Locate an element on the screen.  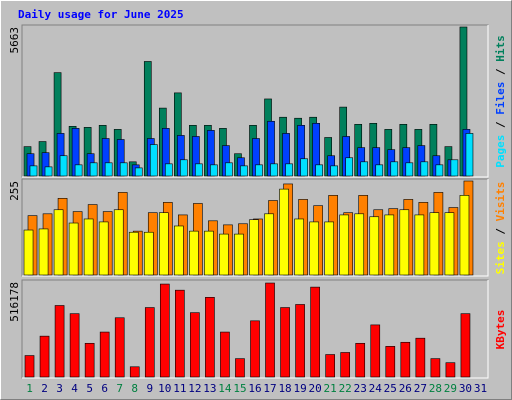
x-tick-label: 27 is located at coordinates (420, 388).